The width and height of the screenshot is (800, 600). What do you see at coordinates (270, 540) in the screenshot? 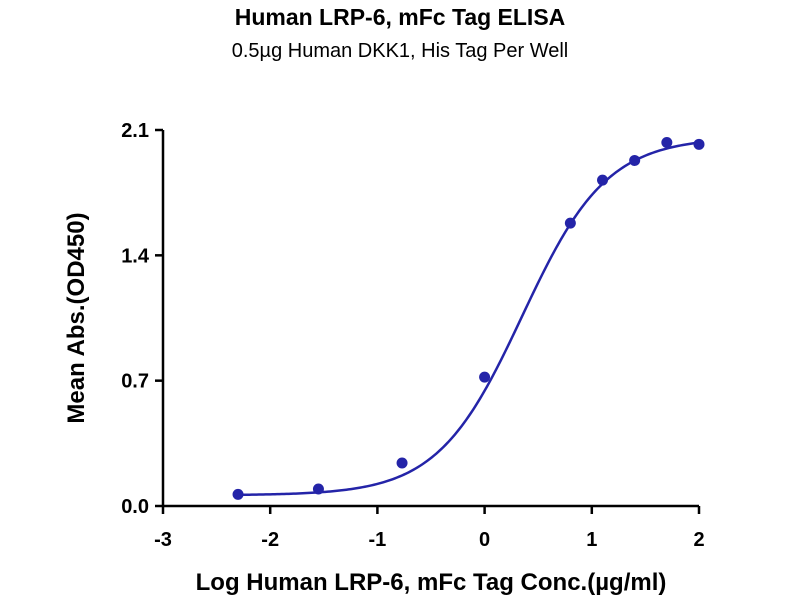
I see `x-tick-label: -2` at bounding box center [270, 540].